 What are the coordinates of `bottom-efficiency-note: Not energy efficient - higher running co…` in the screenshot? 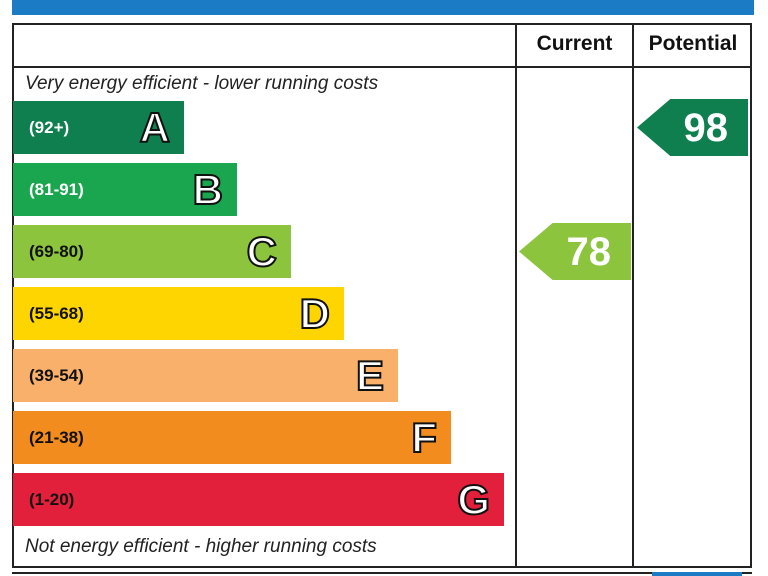 It's located at (201, 546).